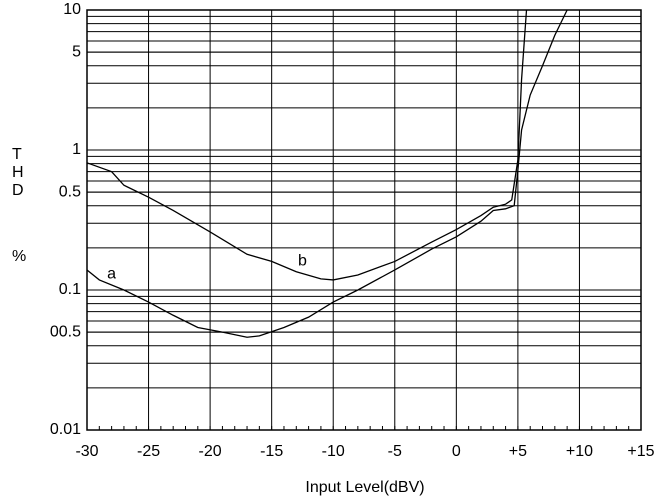 Image resolution: width=658 pixels, height=504 pixels. Describe the element at coordinates (65, 429) in the screenshot. I see `y-tick-label: 0.01` at that location.